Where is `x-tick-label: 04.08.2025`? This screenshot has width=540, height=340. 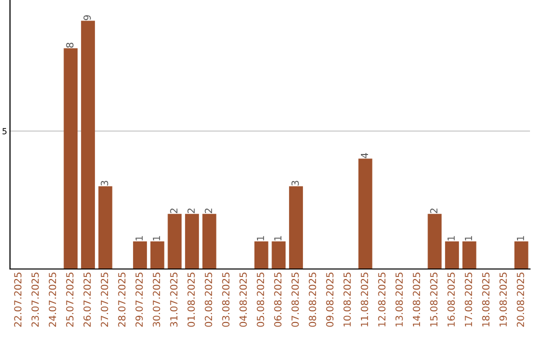 x-tick-label: 04.08.2025 is located at coordinates (243, 299).